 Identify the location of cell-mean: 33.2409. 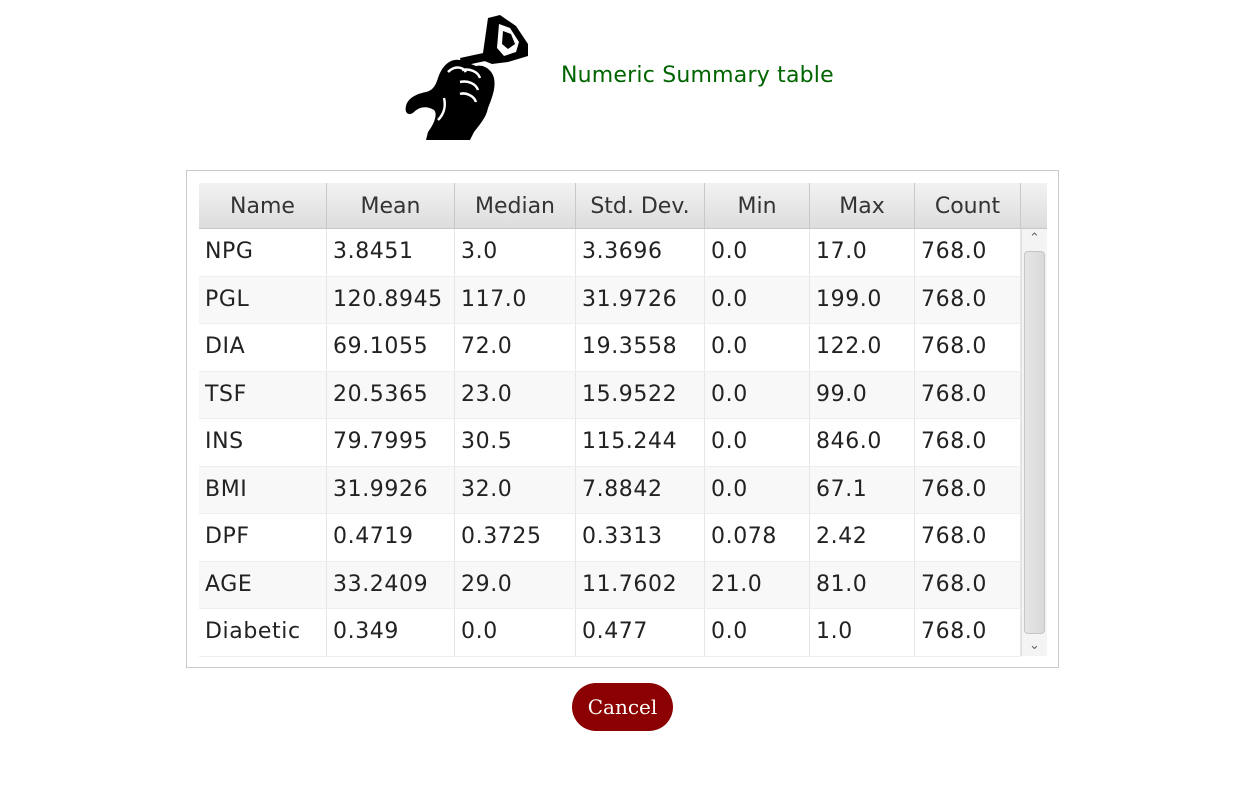
(391, 584).